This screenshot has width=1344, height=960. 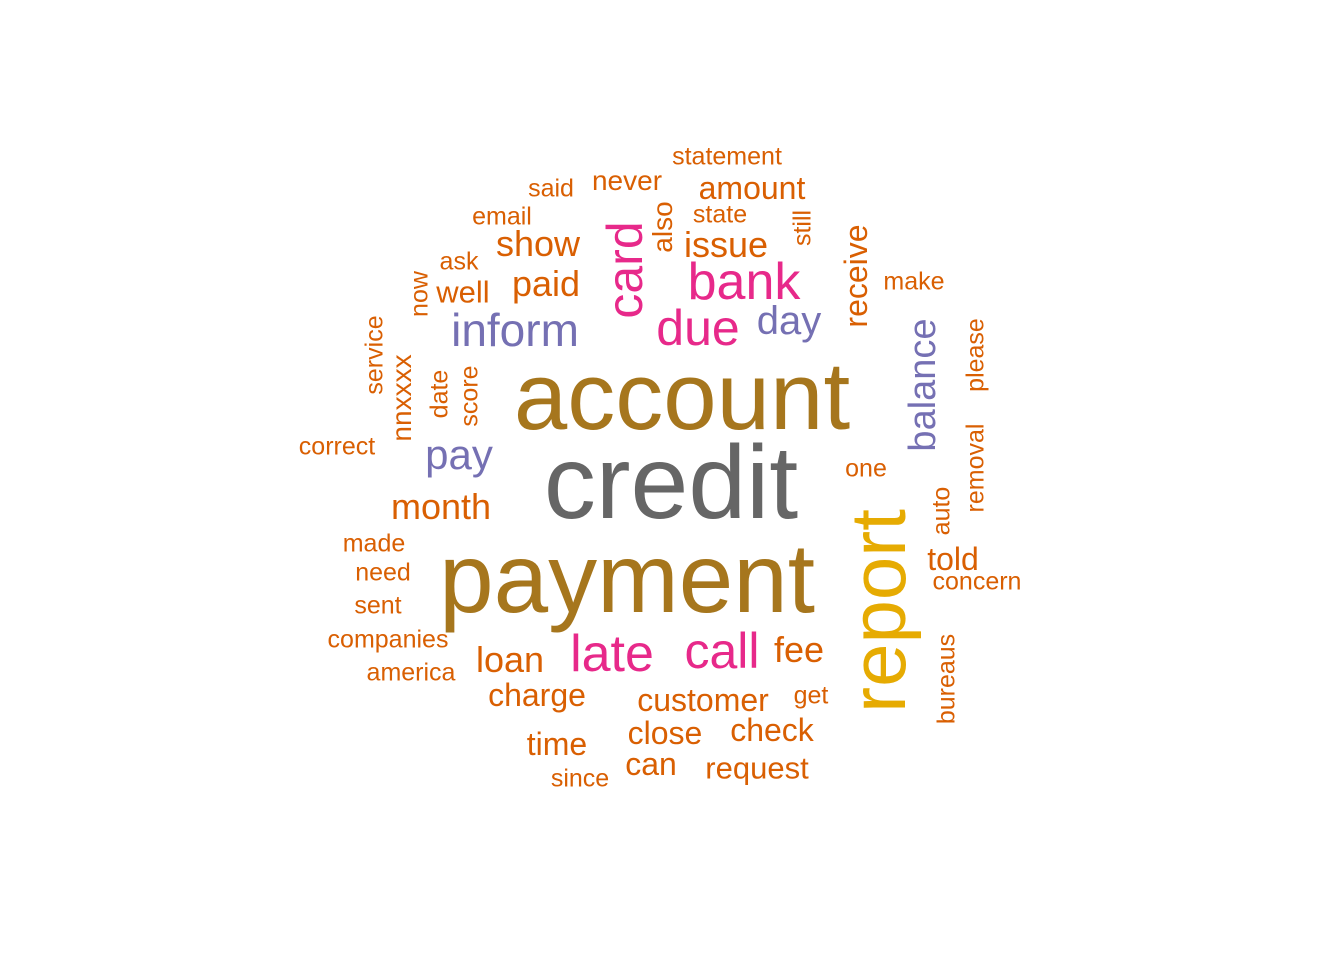 I want to click on word-request: request, so click(x=757, y=768).